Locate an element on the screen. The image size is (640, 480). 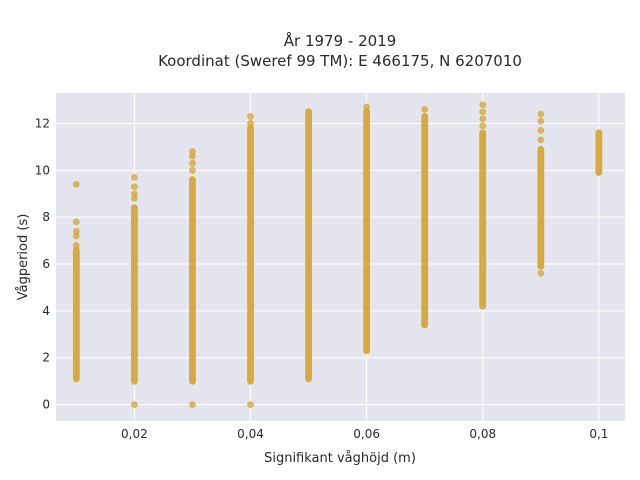
y-tick-label: 10 is located at coordinates (42, 170).